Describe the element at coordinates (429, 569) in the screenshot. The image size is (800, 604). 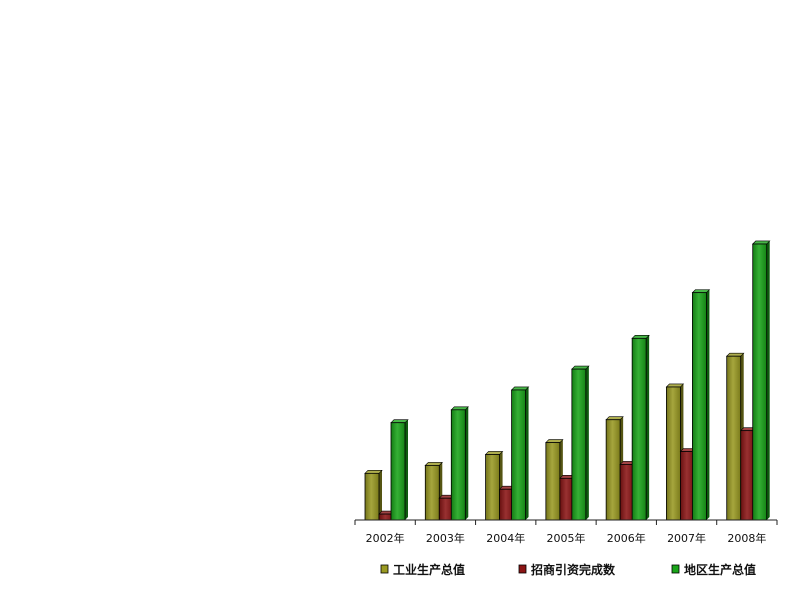
I see `legend-label: 工业生产总值` at that location.